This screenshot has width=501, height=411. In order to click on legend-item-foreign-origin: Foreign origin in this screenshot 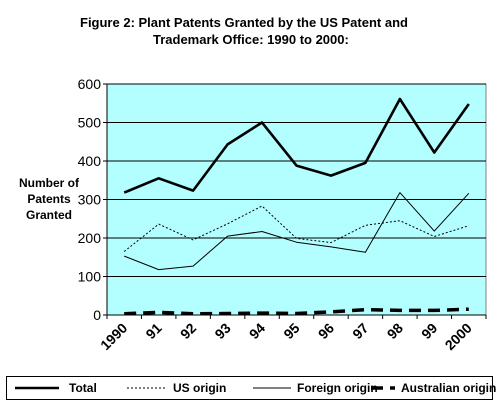, I will do `click(340, 388)`.